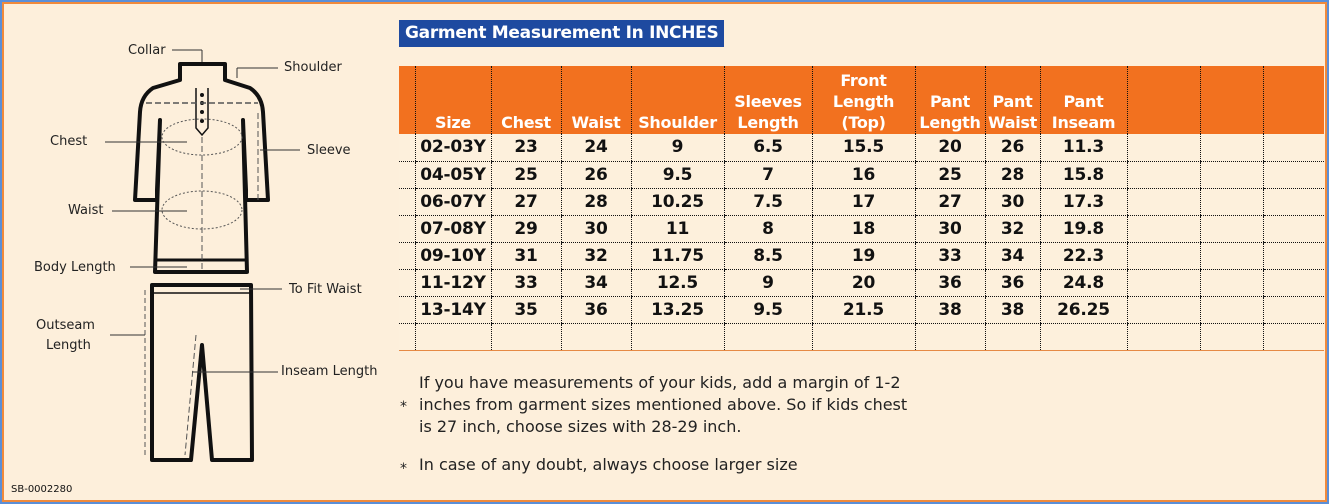 The image size is (1329, 504). What do you see at coordinates (525, 202) in the screenshot?
I see `table-cell: 27` at bounding box center [525, 202].